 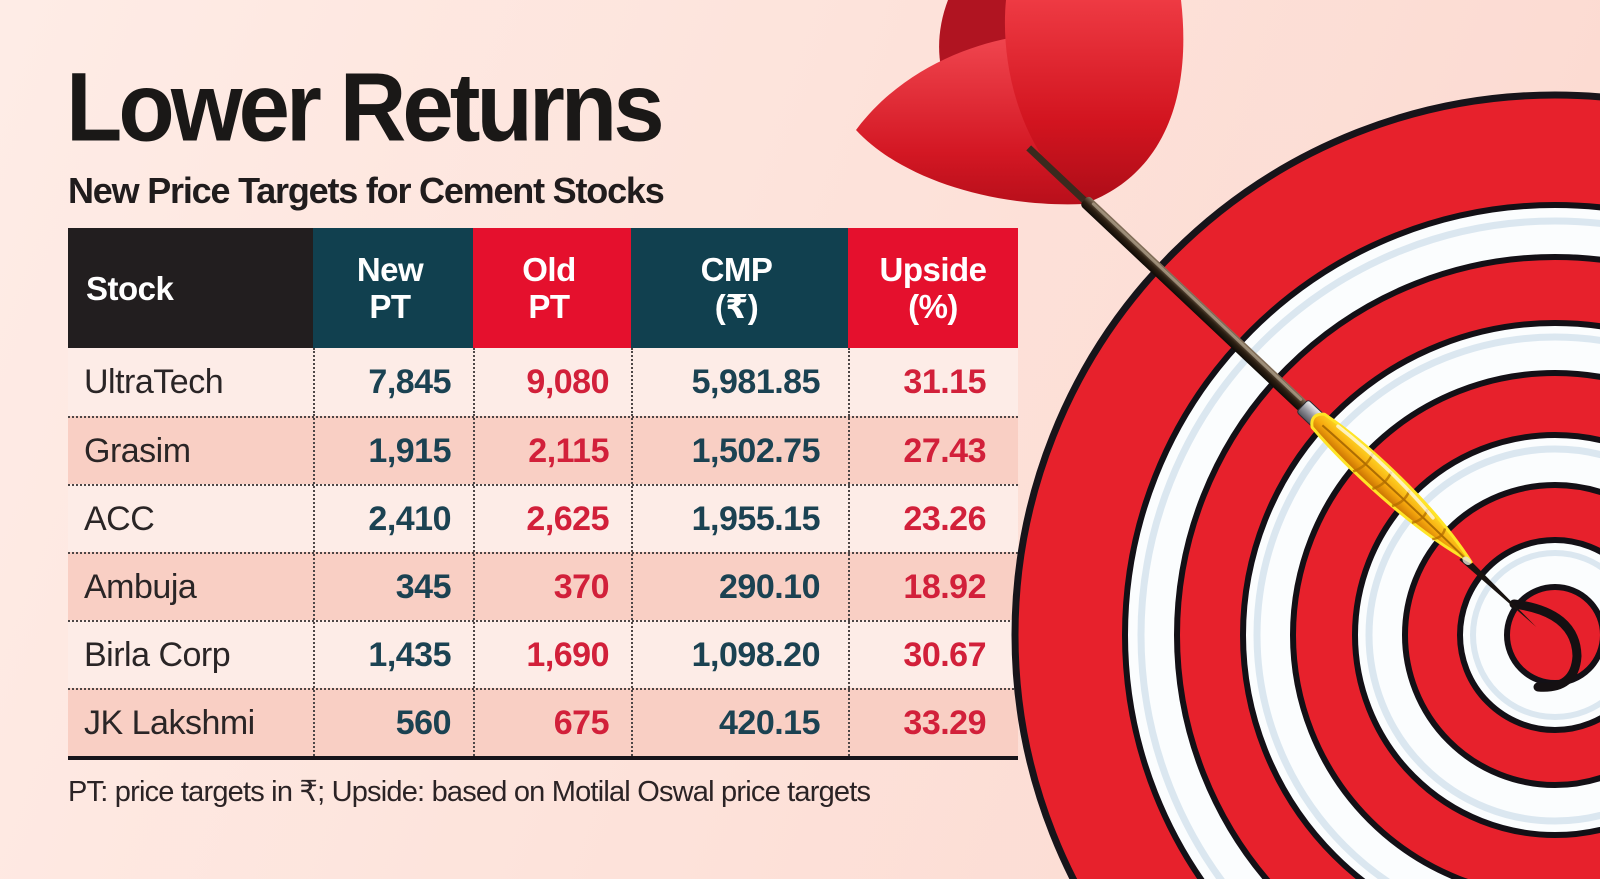 What do you see at coordinates (739, 587) in the screenshot?
I see `cmp-cell: 290.10` at bounding box center [739, 587].